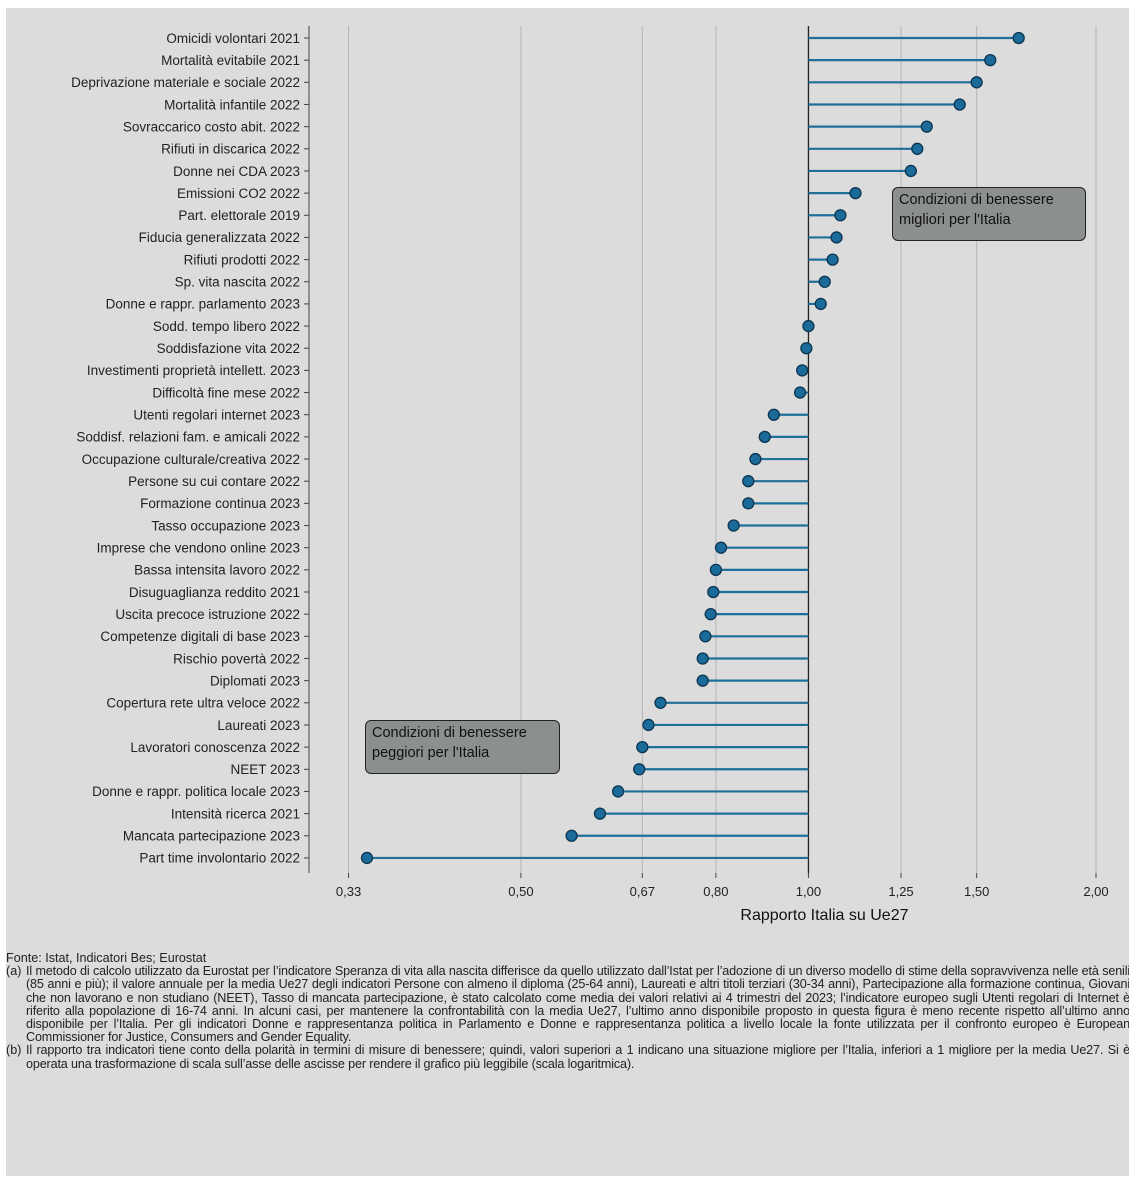  What do you see at coordinates (200, 636) in the screenshot?
I see `category-label-27: Competenze digitali di base 2023` at bounding box center [200, 636].